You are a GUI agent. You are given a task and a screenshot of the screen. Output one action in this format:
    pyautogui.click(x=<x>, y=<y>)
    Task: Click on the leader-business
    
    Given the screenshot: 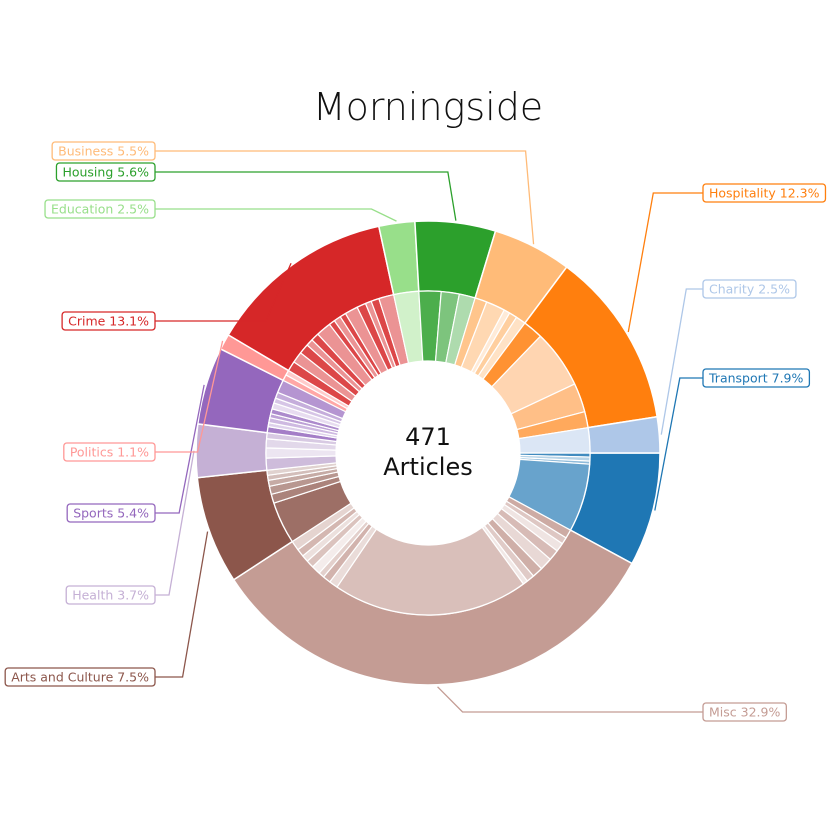 What is the action you would take?
    pyautogui.click(x=345, y=197)
    